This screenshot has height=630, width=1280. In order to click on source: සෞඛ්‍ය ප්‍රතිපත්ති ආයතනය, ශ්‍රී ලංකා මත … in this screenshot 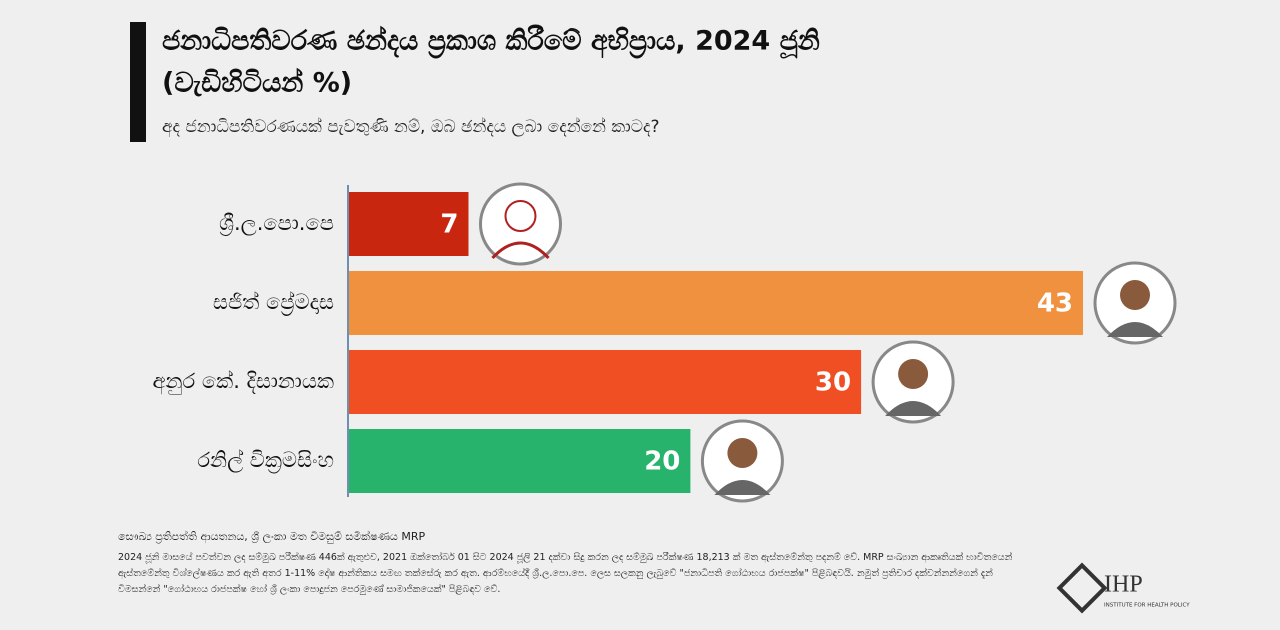, I will do `click(271, 536)`.